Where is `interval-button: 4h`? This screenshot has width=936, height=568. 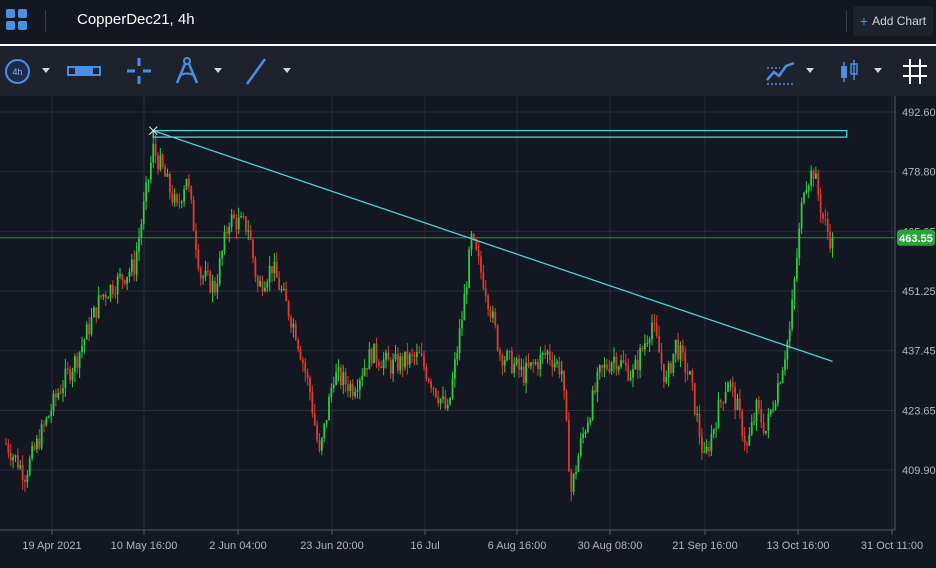 interval-button: 4h is located at coordinates (17, 71).